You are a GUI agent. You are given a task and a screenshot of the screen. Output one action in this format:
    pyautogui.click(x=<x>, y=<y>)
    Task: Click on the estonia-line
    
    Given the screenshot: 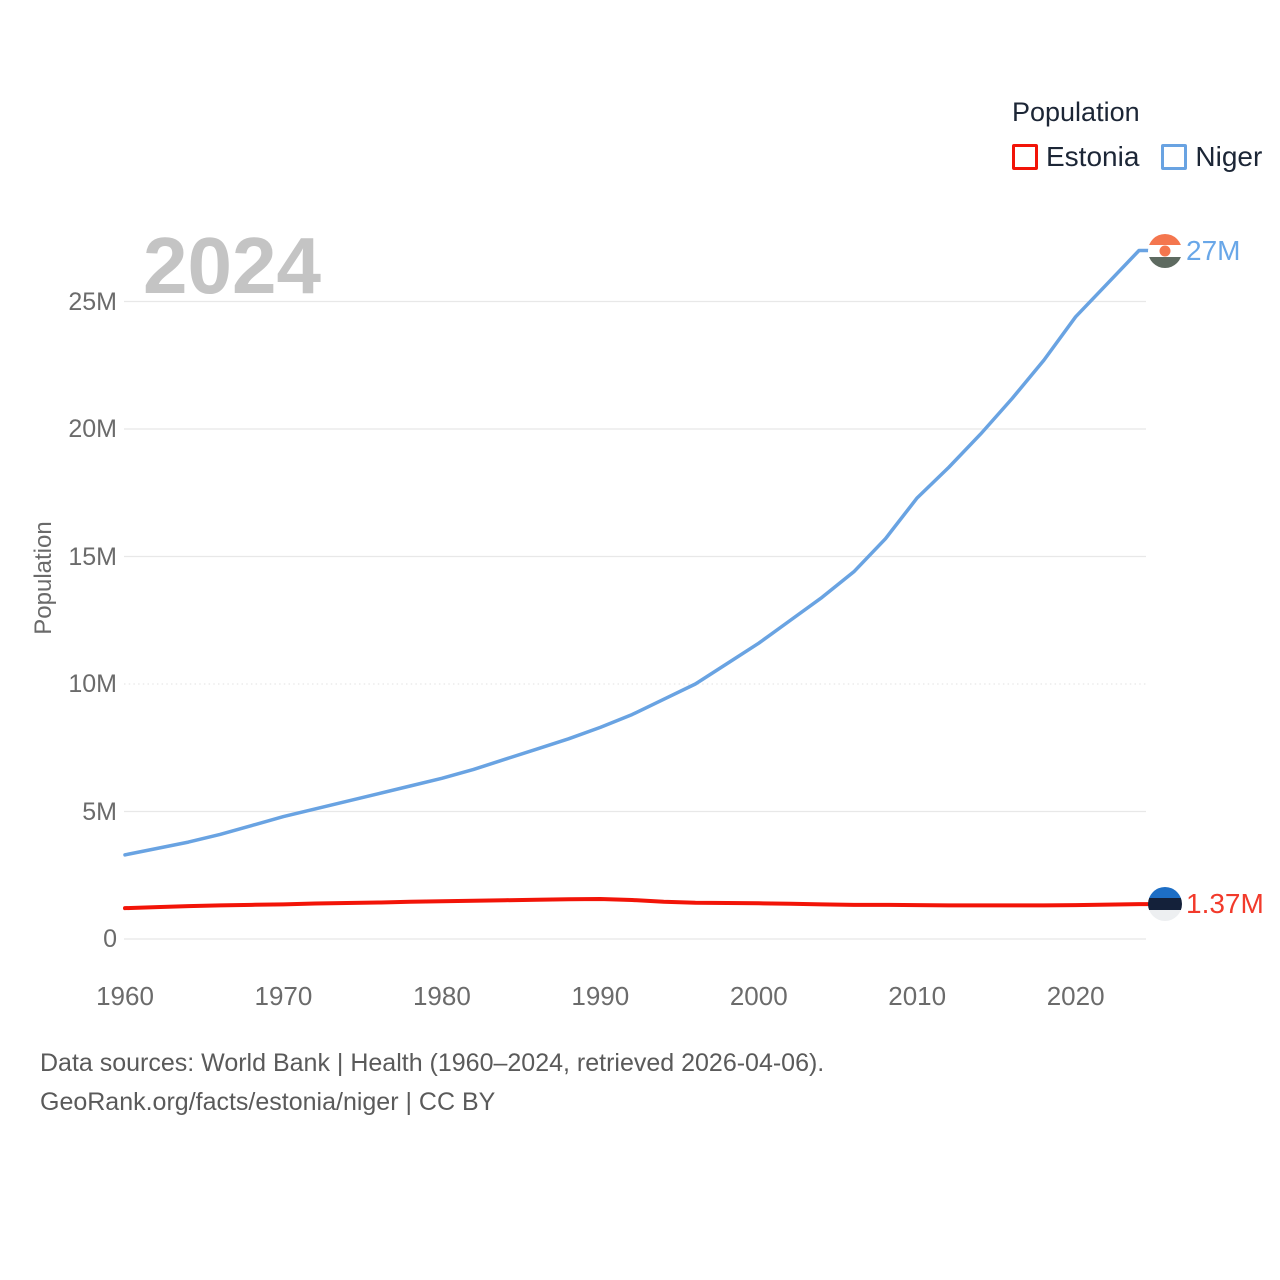 What is the action you would take?
    pyautogui.click(x=638, y=903)
    